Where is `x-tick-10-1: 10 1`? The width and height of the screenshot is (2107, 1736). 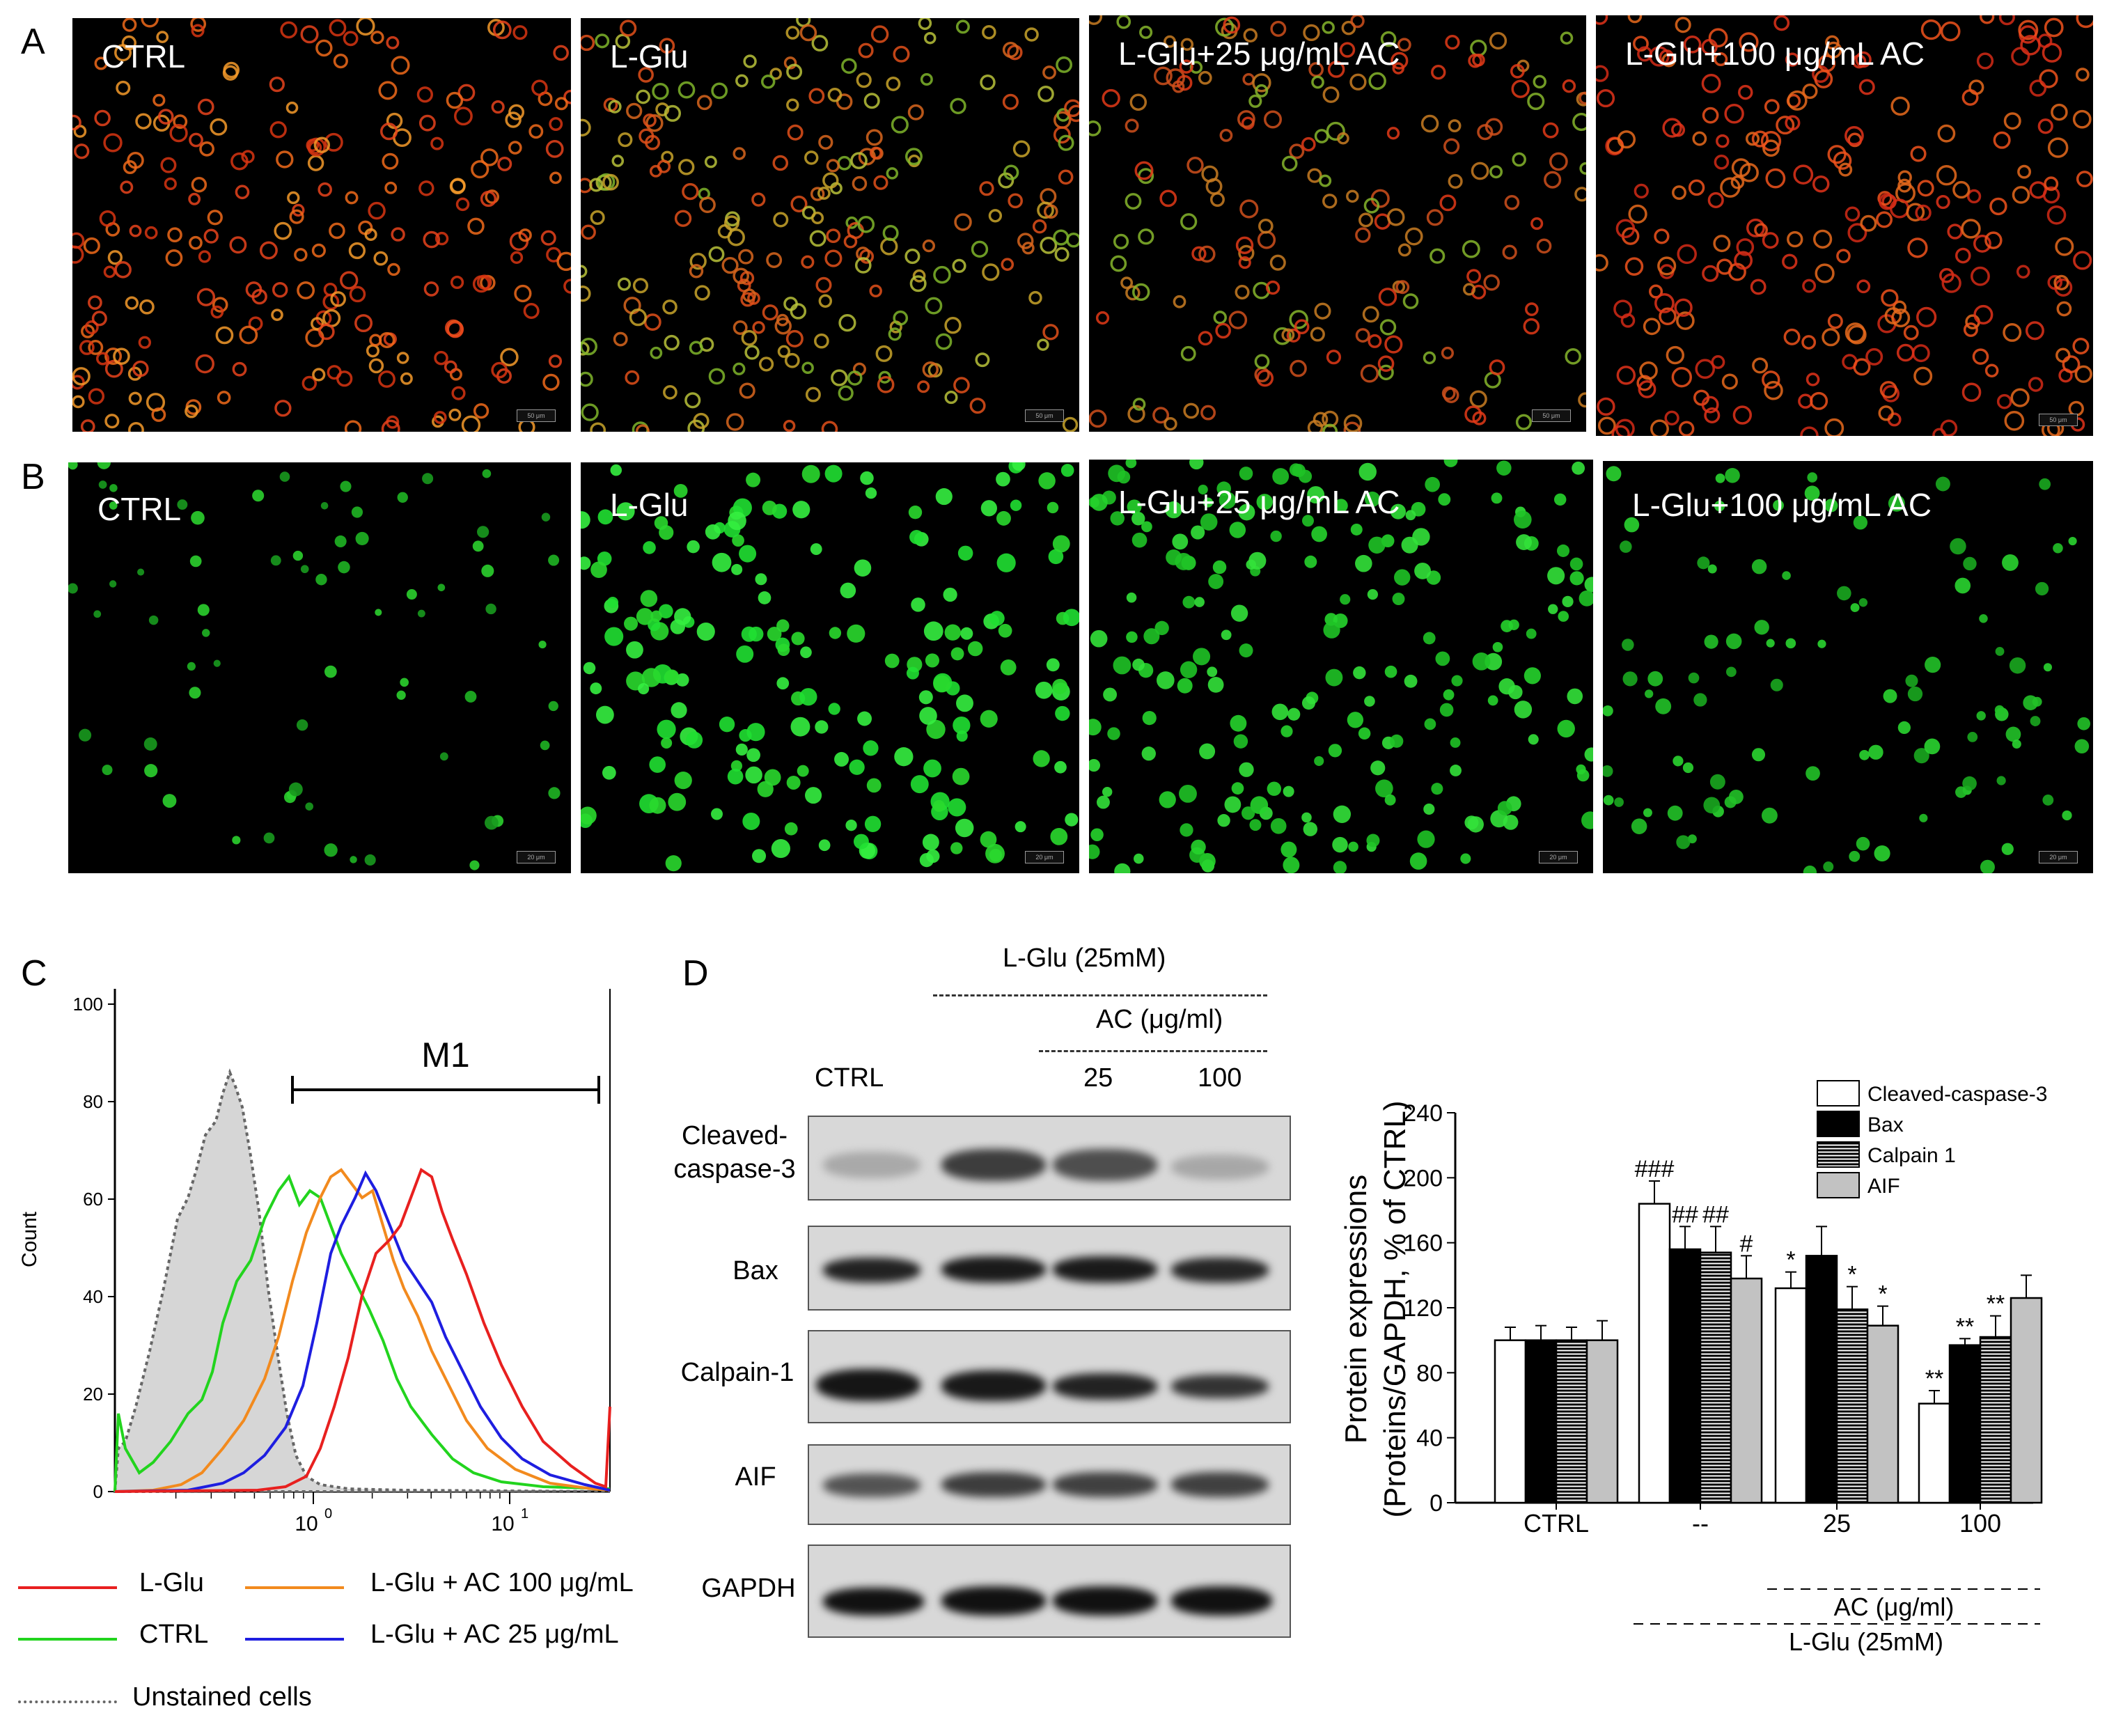 x-tick-10-1: 10 1 is located at coordinates (510, 1513).